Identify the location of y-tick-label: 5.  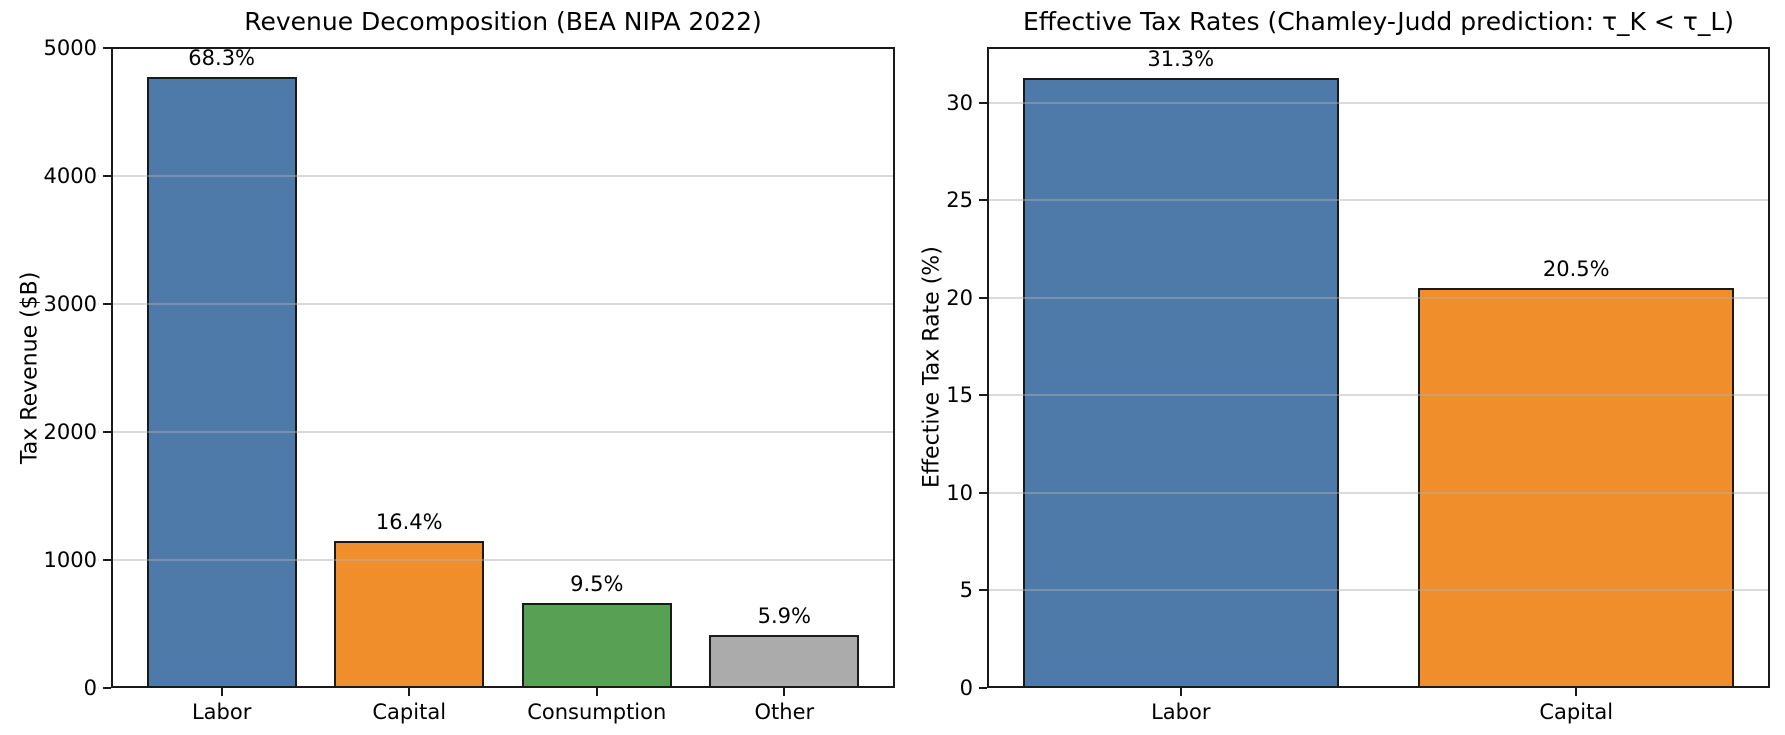
(966, 590).